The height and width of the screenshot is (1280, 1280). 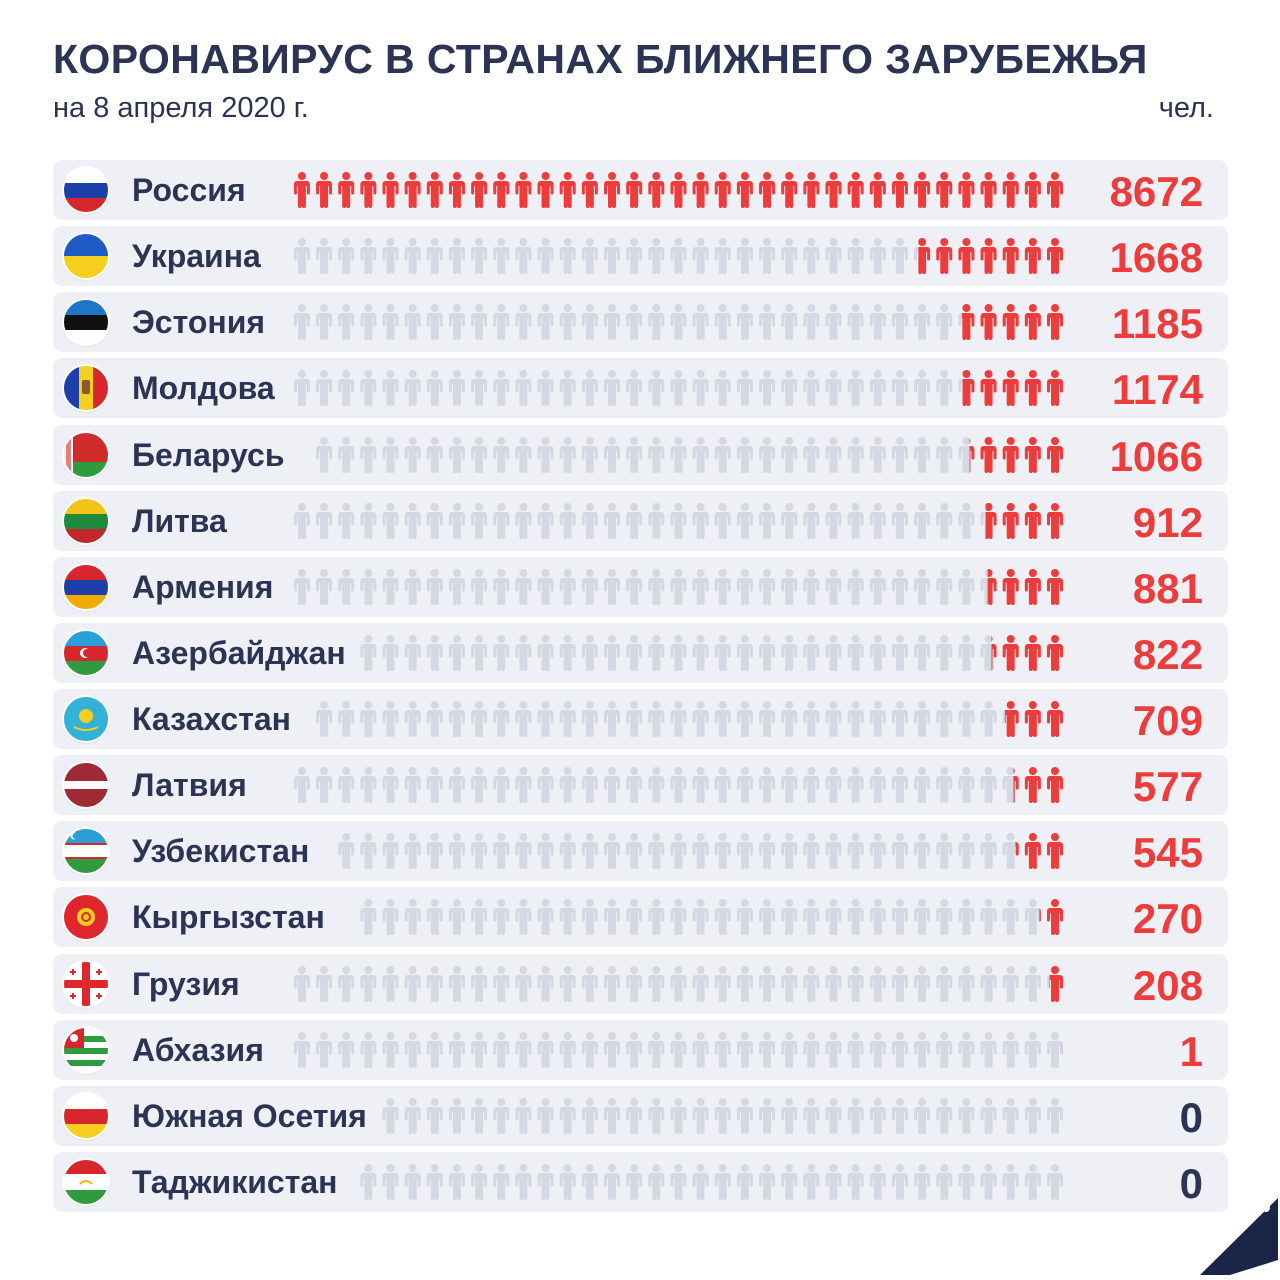 I want to click on country-row: Украина 1668, so click(x=640, y=256).